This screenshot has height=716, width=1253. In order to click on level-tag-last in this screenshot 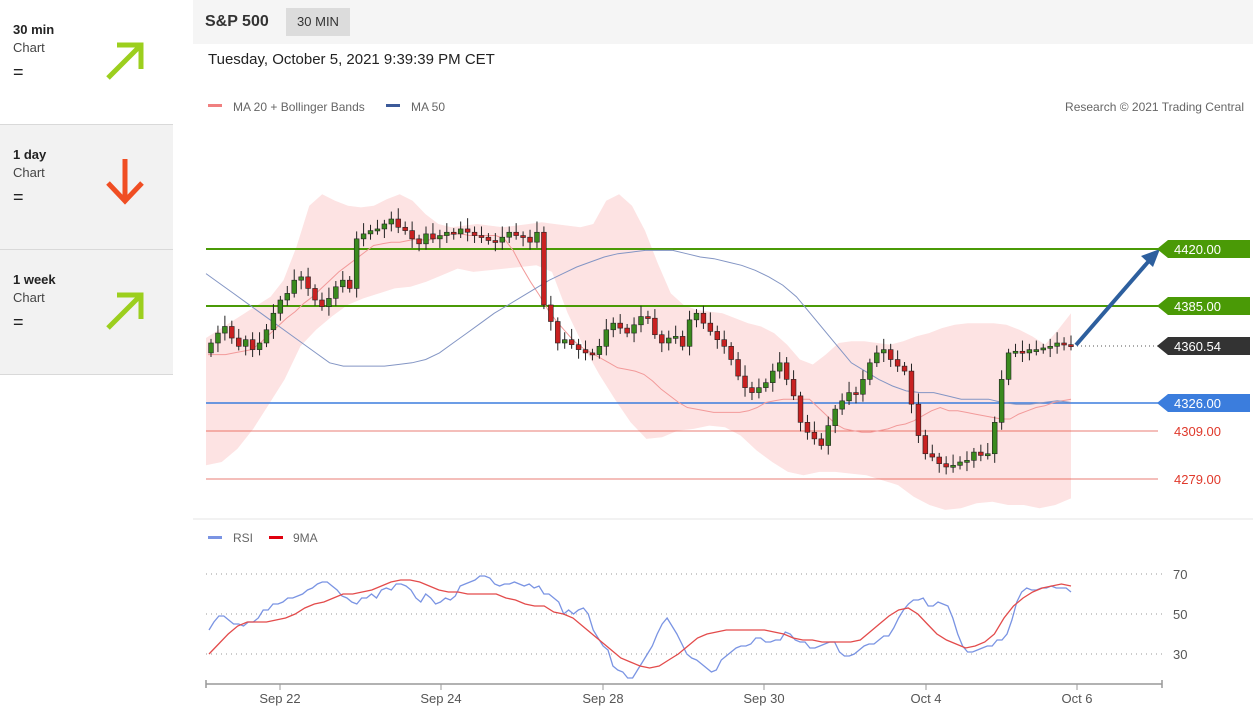, I will do `click(1203, 346)`.